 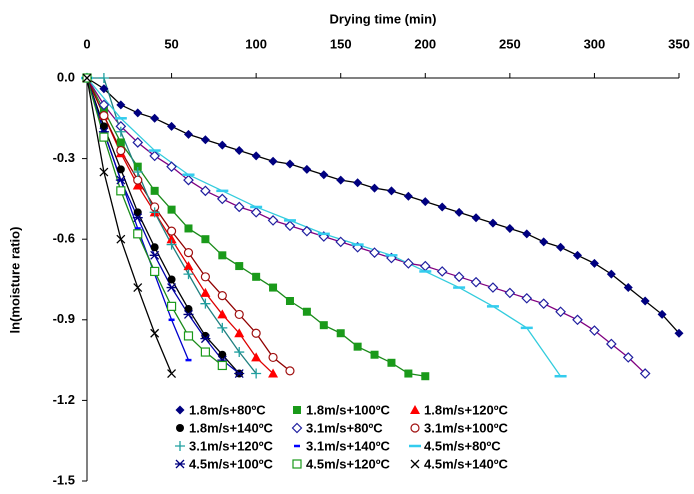 I want to click on legend-item: 4.5m/s+80ºC, so click(x=455, y=445).